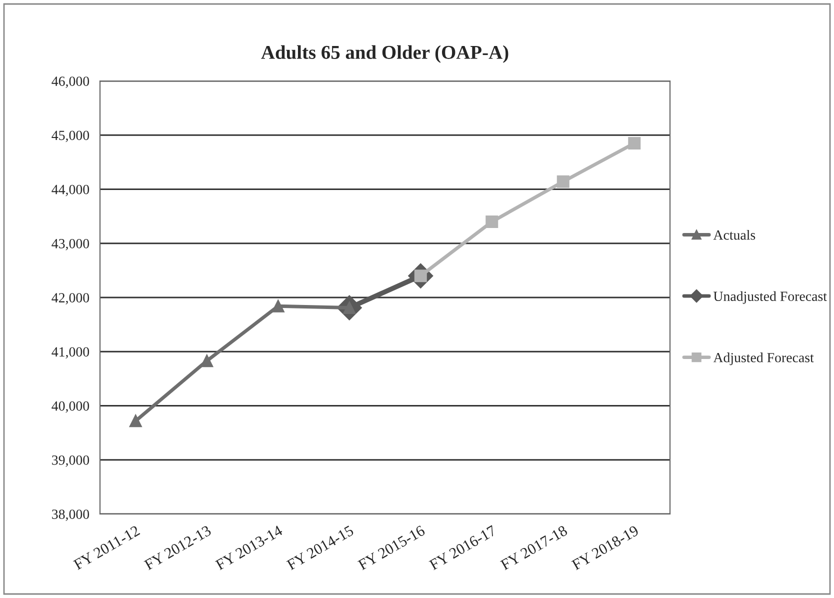  I want to click on y-tick-label: 38,000, so click(71, 515).